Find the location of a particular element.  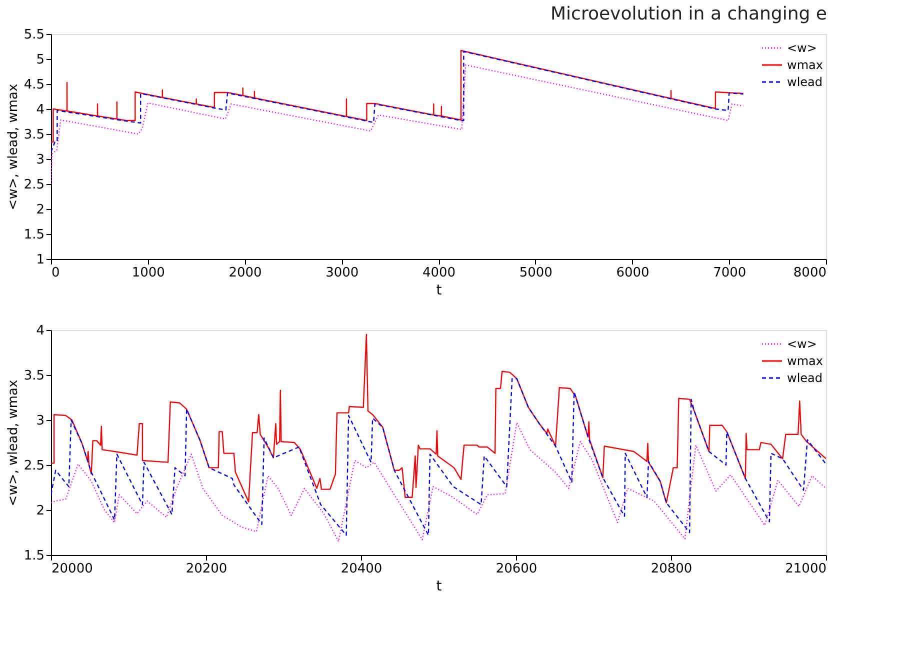

y-tick-label: 1 is located at coordinates (40, 260).